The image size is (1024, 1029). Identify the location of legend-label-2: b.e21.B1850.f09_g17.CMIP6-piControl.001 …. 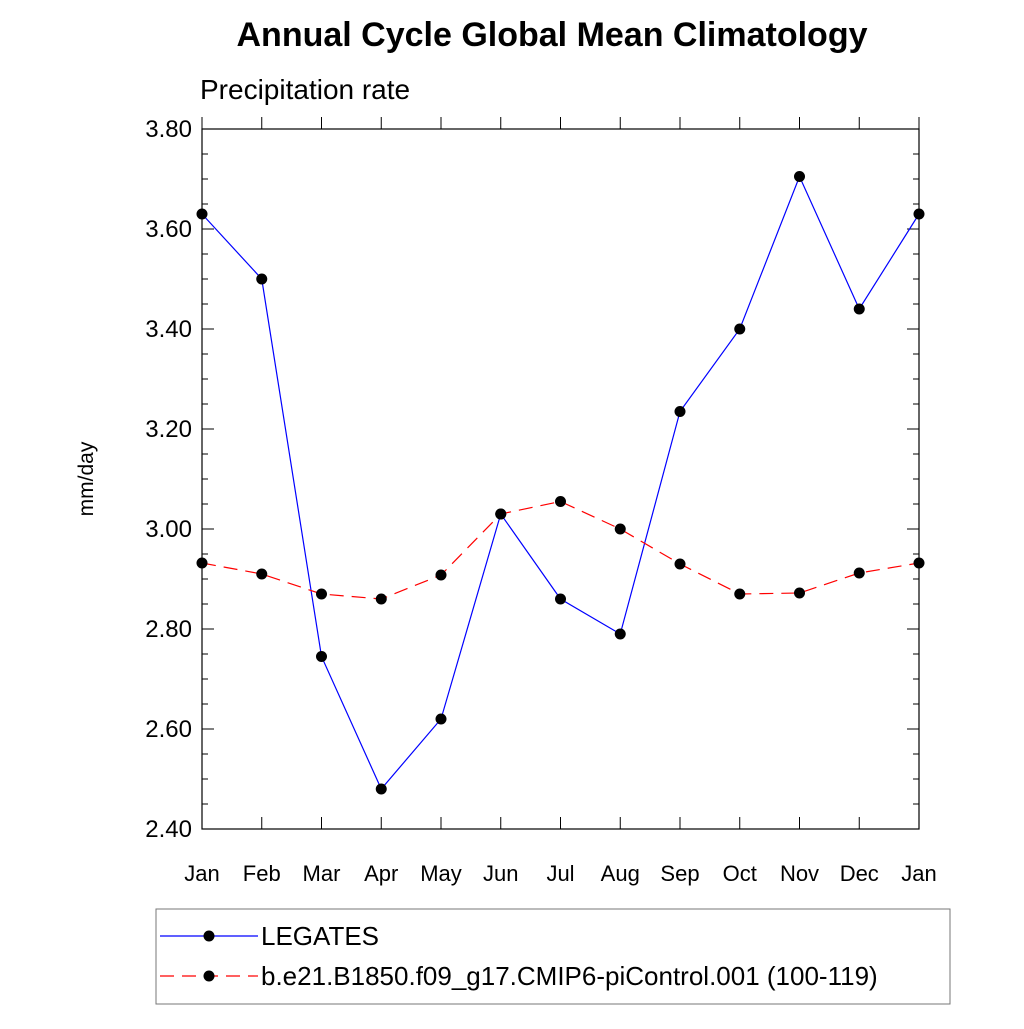
(569, 976).